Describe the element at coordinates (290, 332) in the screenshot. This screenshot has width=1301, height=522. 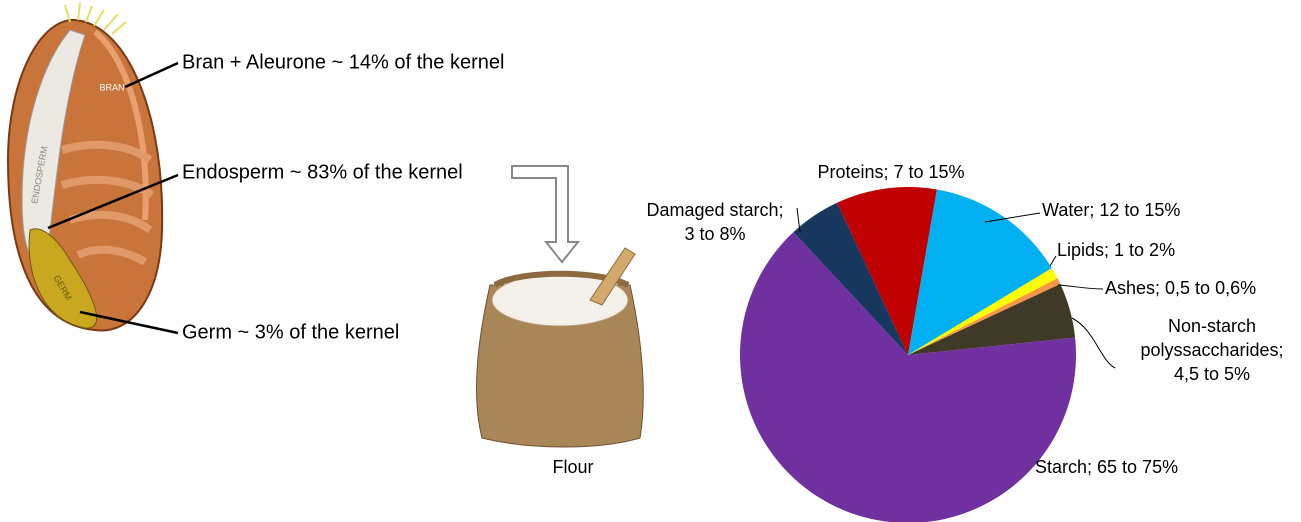
I see `germ-label: Germ ~ 3% of the kernel` at that location.